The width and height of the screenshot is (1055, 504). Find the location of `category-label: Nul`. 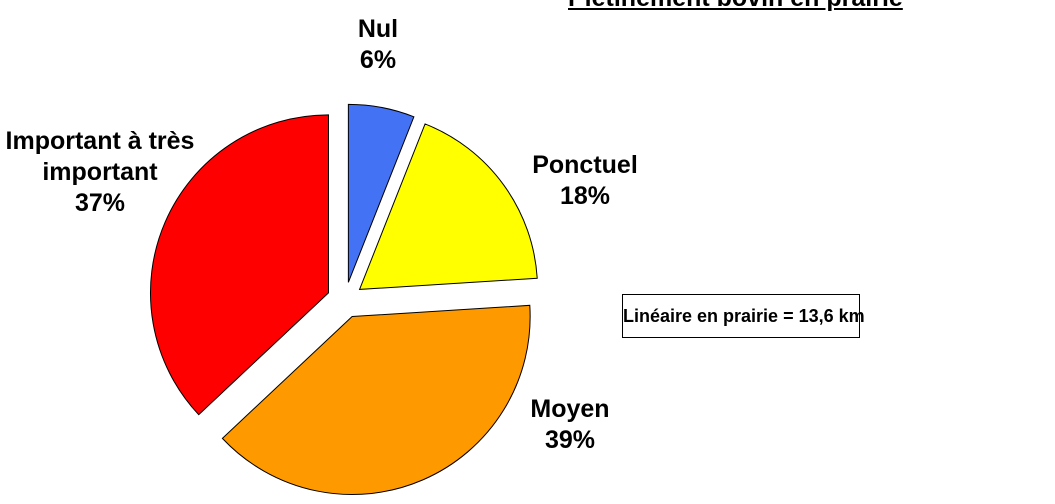

category-label: Nul is located at coordinates (378, 29).